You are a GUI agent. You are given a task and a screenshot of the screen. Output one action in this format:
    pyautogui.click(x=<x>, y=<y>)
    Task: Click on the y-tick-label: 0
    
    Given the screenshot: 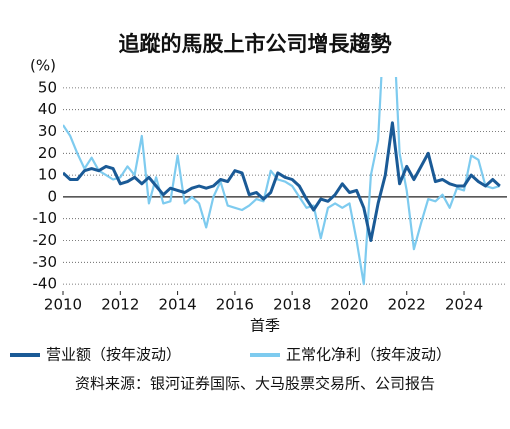 What is the action you would take?
    pyautogui.click(x=52, y=196)
    